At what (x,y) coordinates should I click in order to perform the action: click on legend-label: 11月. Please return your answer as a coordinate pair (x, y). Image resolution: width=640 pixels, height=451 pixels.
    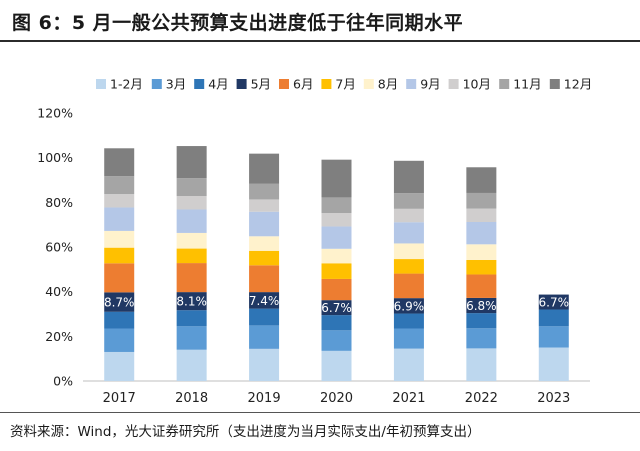
    Looking at the image, I should click on (527, 84).